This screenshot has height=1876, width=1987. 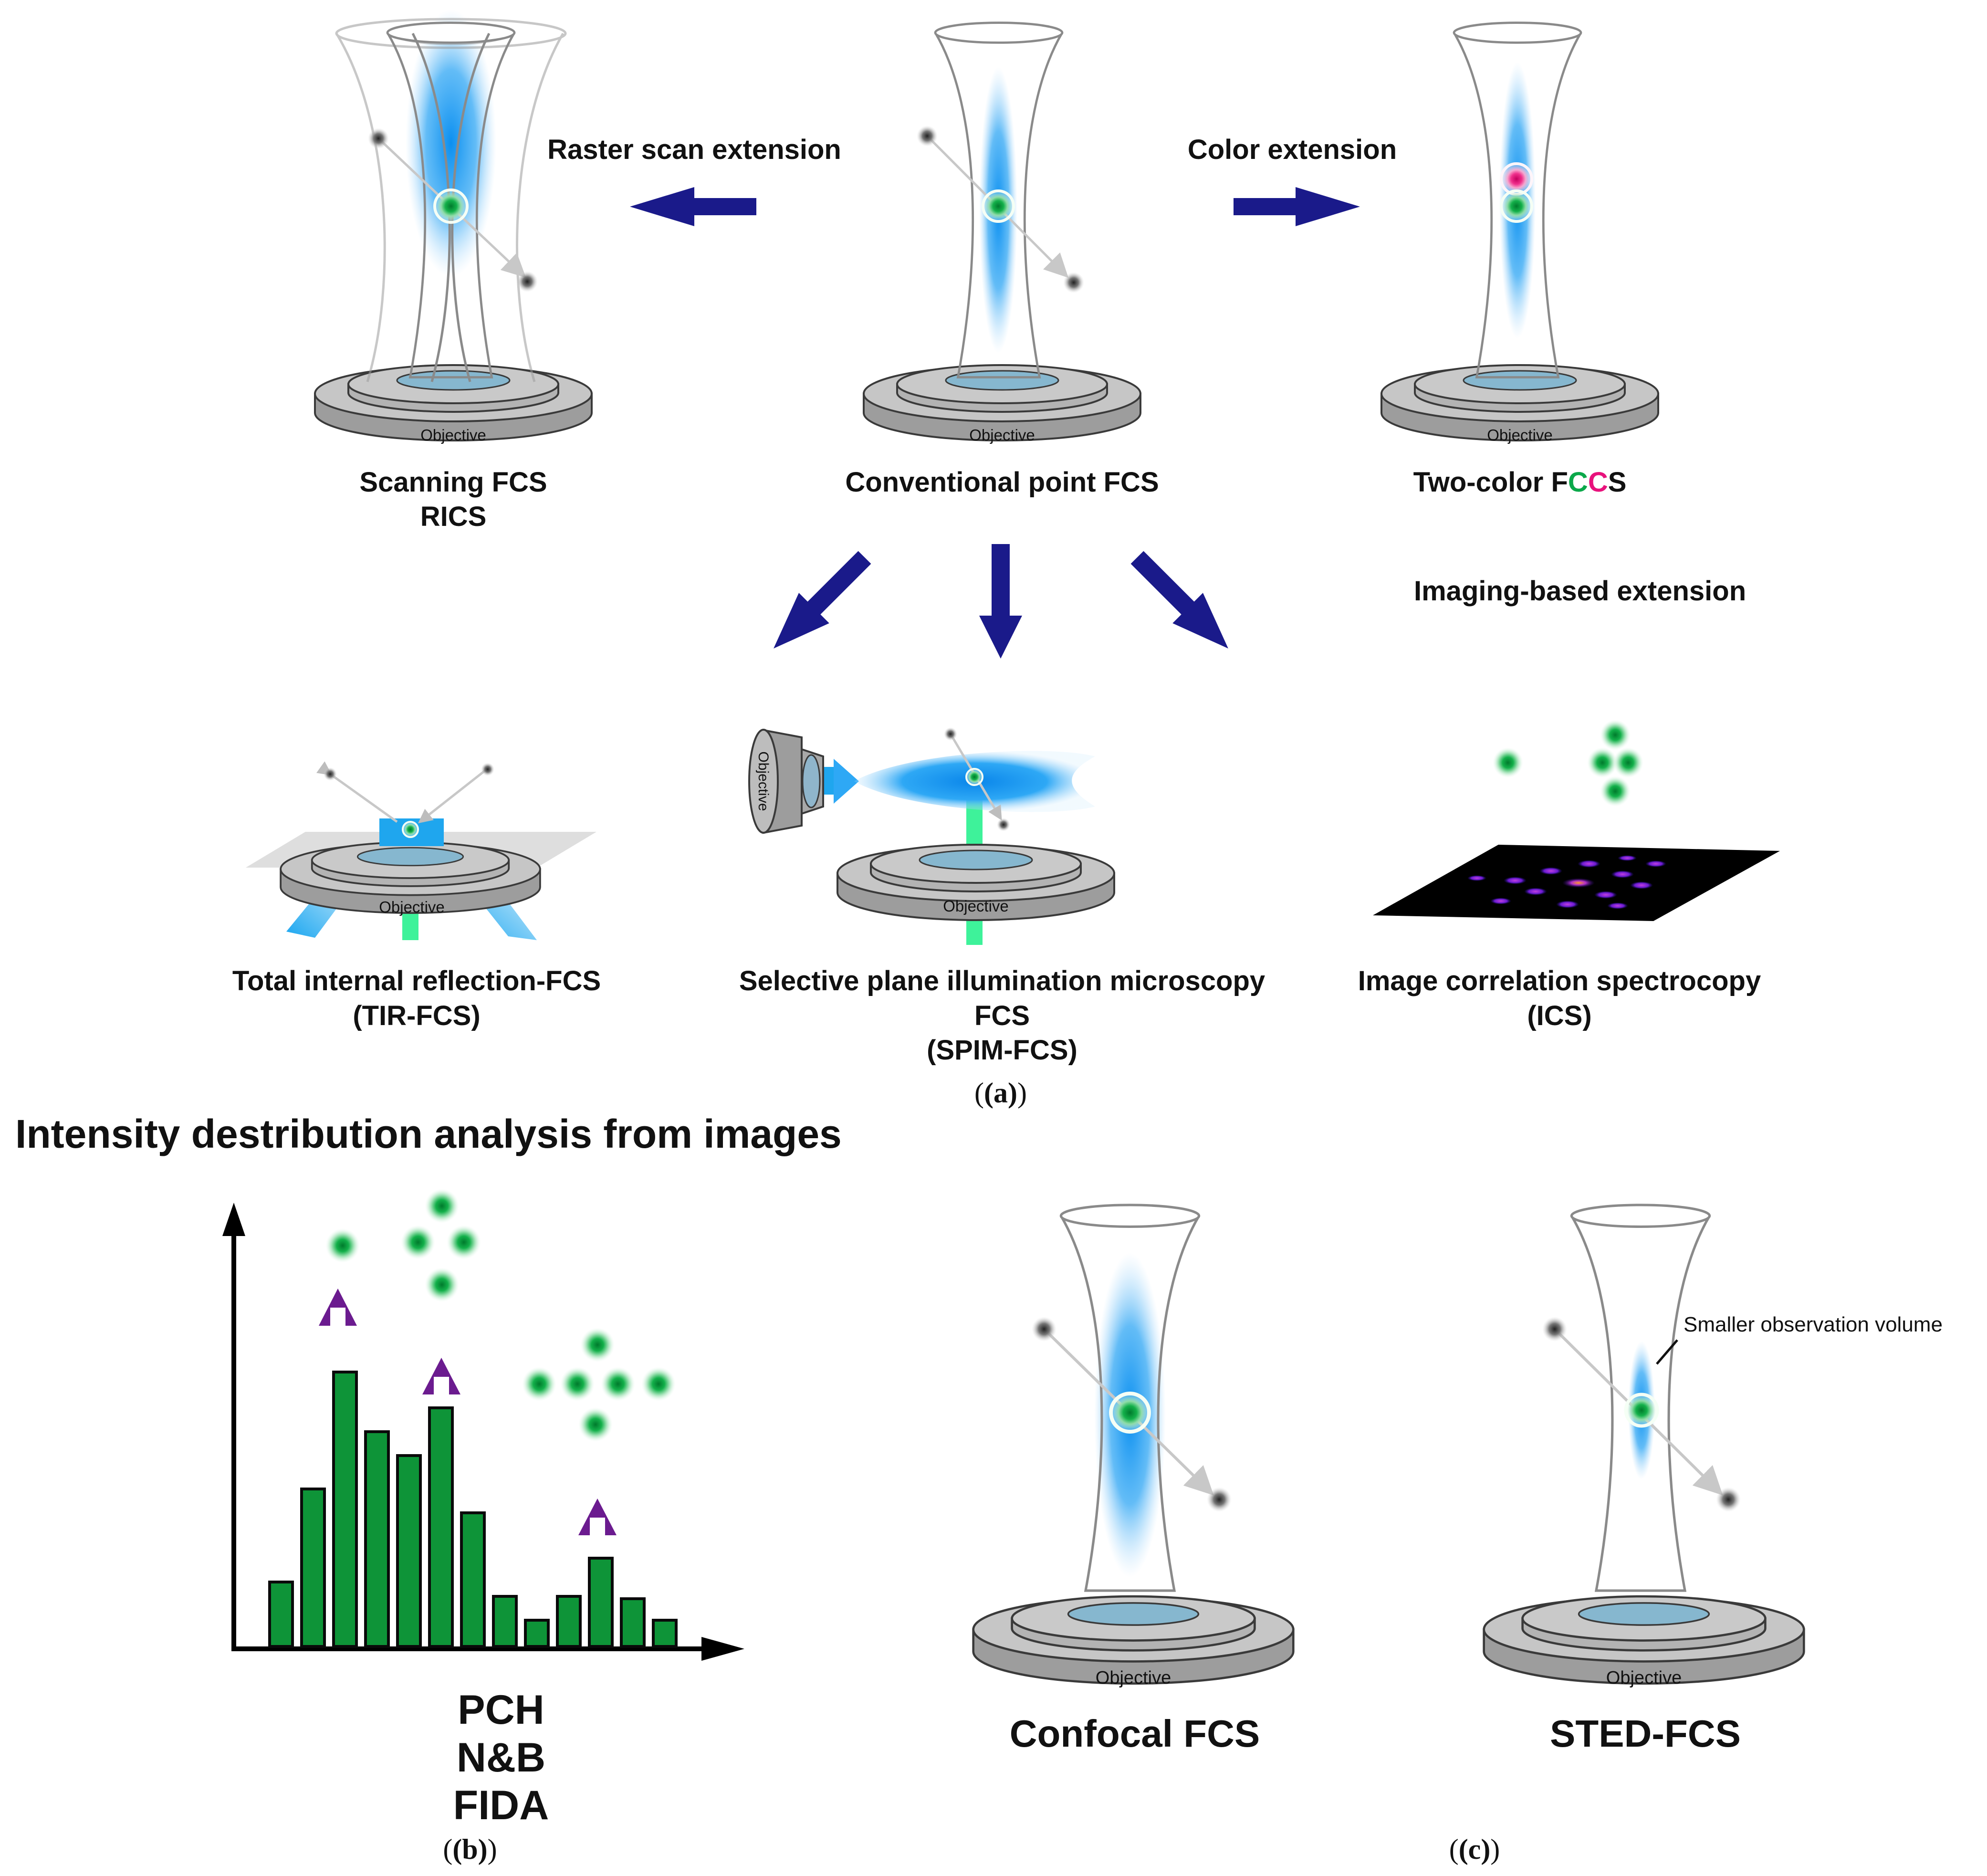 I want to click on confocal-fcs-label: Confocal FCS, so click(x=1135, y=1733).